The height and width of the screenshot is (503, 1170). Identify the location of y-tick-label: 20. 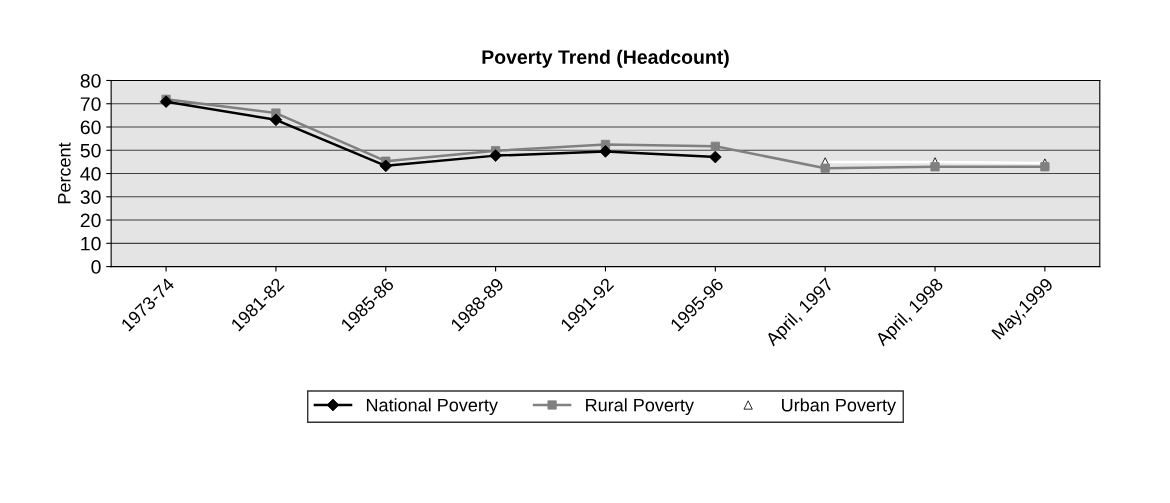
(90, 220).